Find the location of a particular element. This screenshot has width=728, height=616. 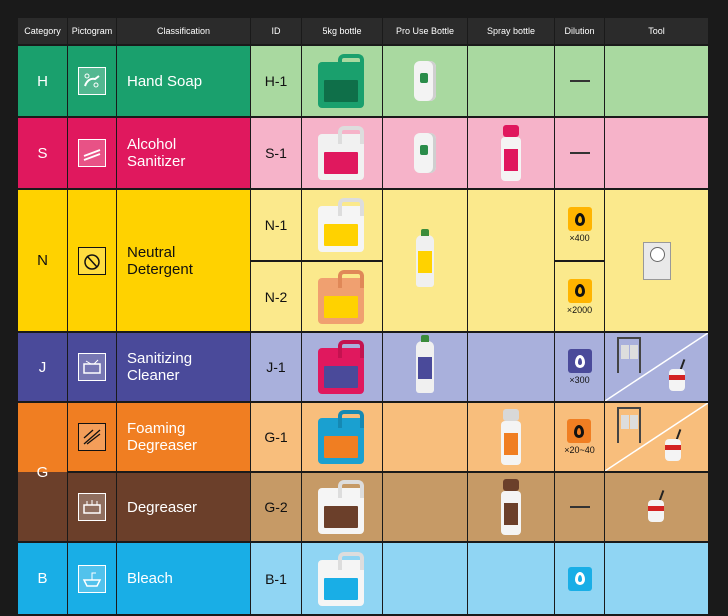

header-category: Category is located at coordinates (42, 31).